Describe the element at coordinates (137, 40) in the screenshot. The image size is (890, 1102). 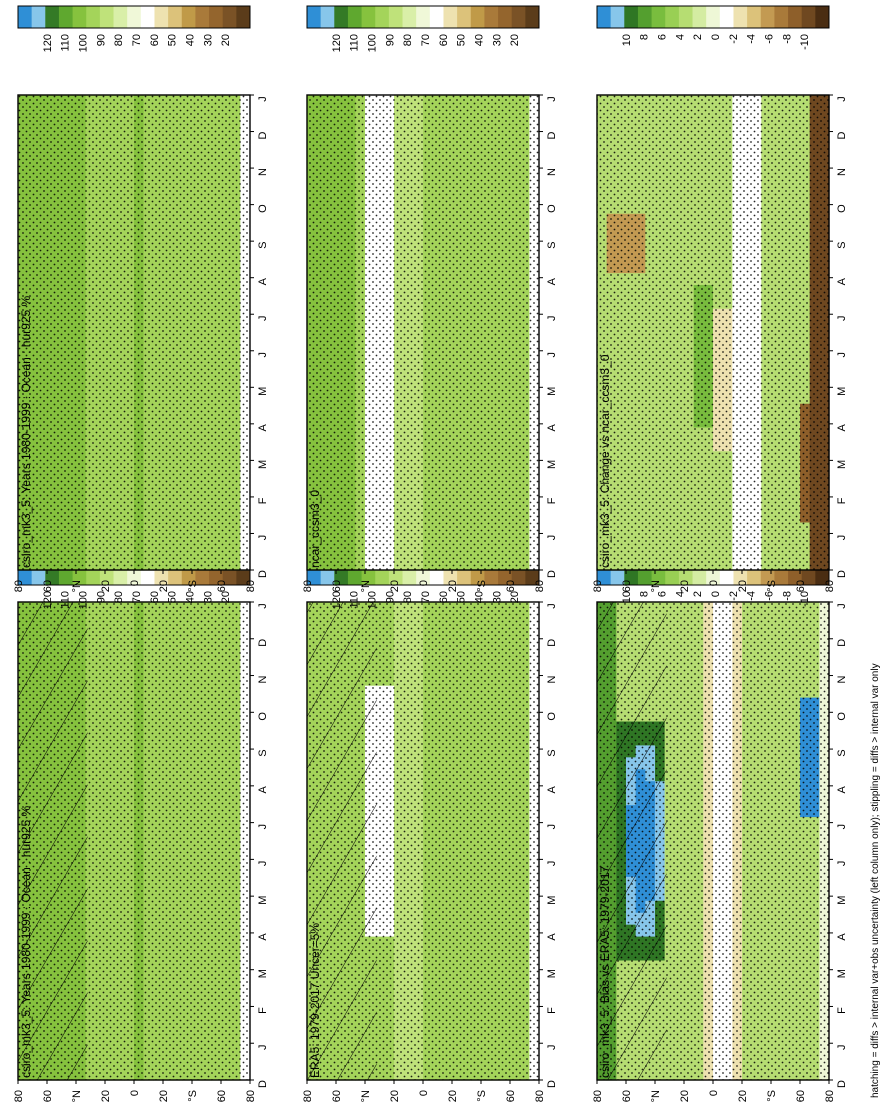
I see `colorbar-label: 70` at that location.